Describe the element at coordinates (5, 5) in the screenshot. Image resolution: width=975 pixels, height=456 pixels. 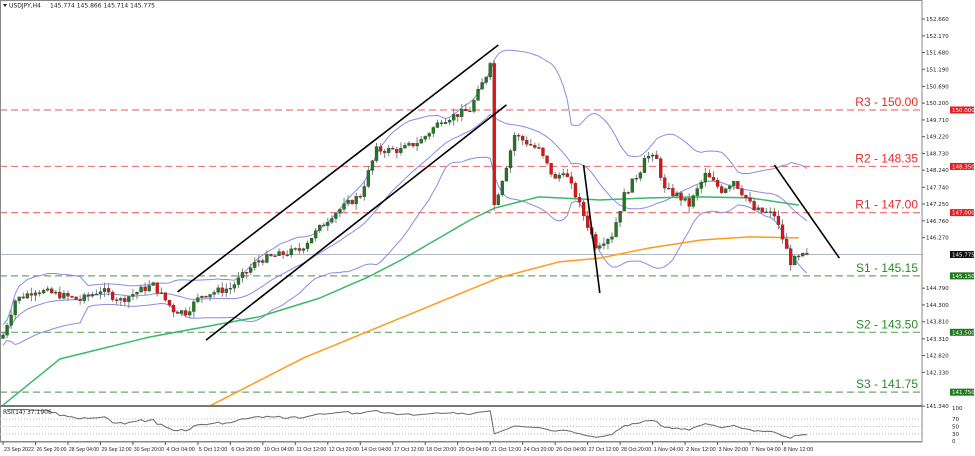
I see `dropdown-triangle-icon` at that location.